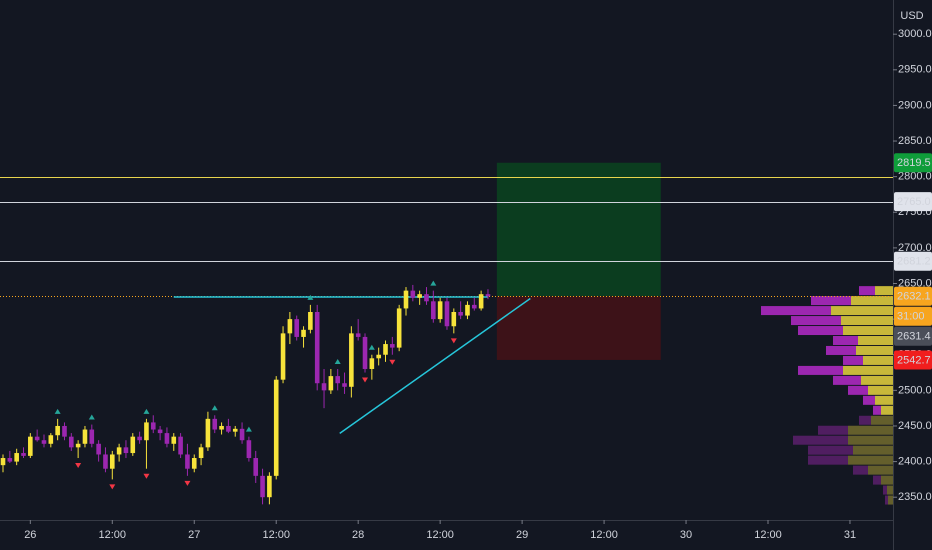  Describe the element at coordinates (578, 229) in the screenshot. I see `profit-zone` at that location.